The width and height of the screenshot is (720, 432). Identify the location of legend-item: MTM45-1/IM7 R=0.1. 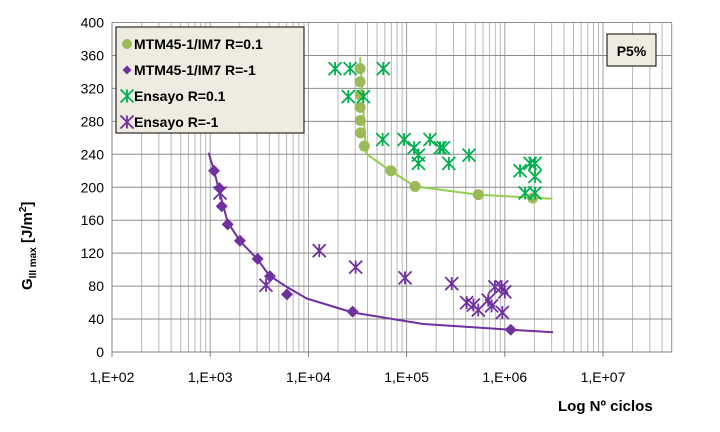
(192, 44).